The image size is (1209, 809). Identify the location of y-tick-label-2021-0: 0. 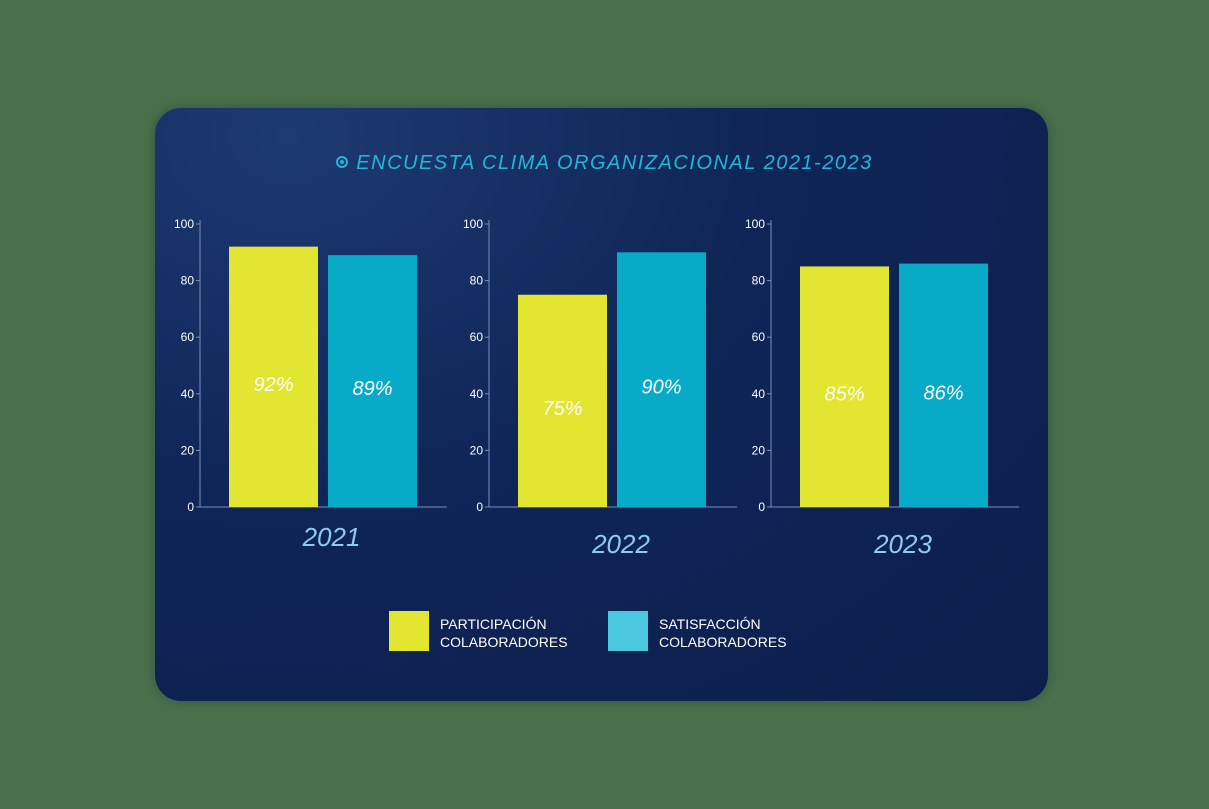
(190, 507).